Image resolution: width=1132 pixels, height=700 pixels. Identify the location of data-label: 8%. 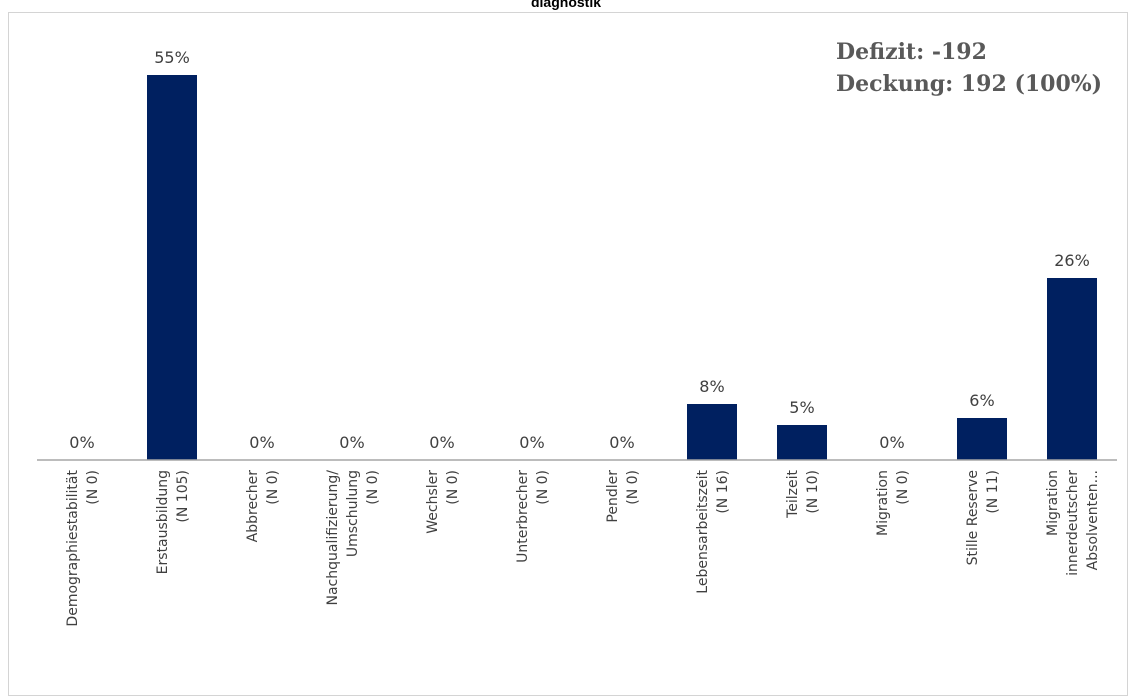
(711, 386).